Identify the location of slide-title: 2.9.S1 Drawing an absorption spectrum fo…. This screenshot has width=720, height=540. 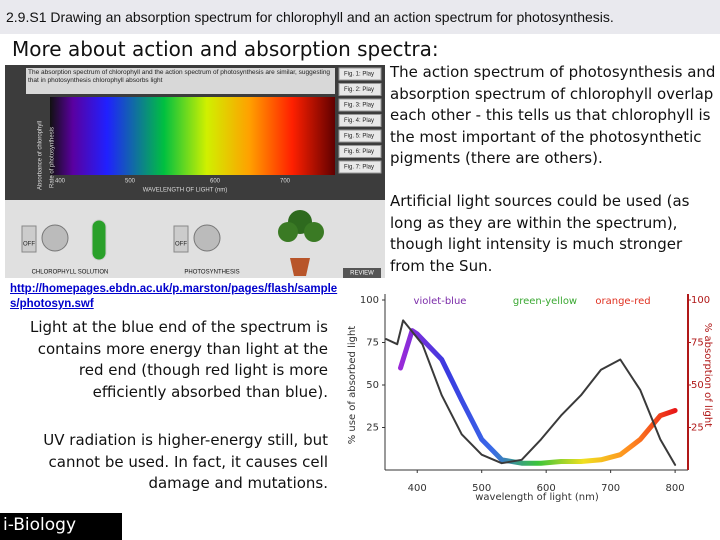
(310, 17).